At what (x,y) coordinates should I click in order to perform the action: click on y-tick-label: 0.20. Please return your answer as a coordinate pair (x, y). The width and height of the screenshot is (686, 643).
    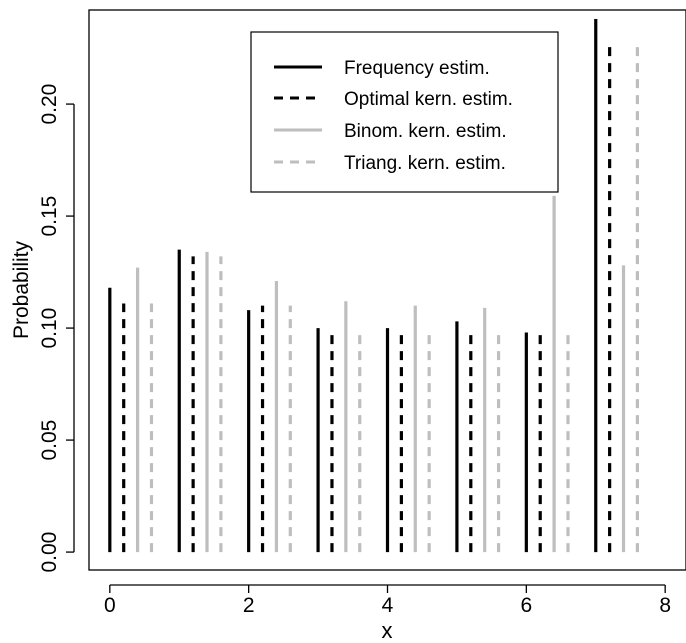
    Looking at the image, I should click on (49, 104).